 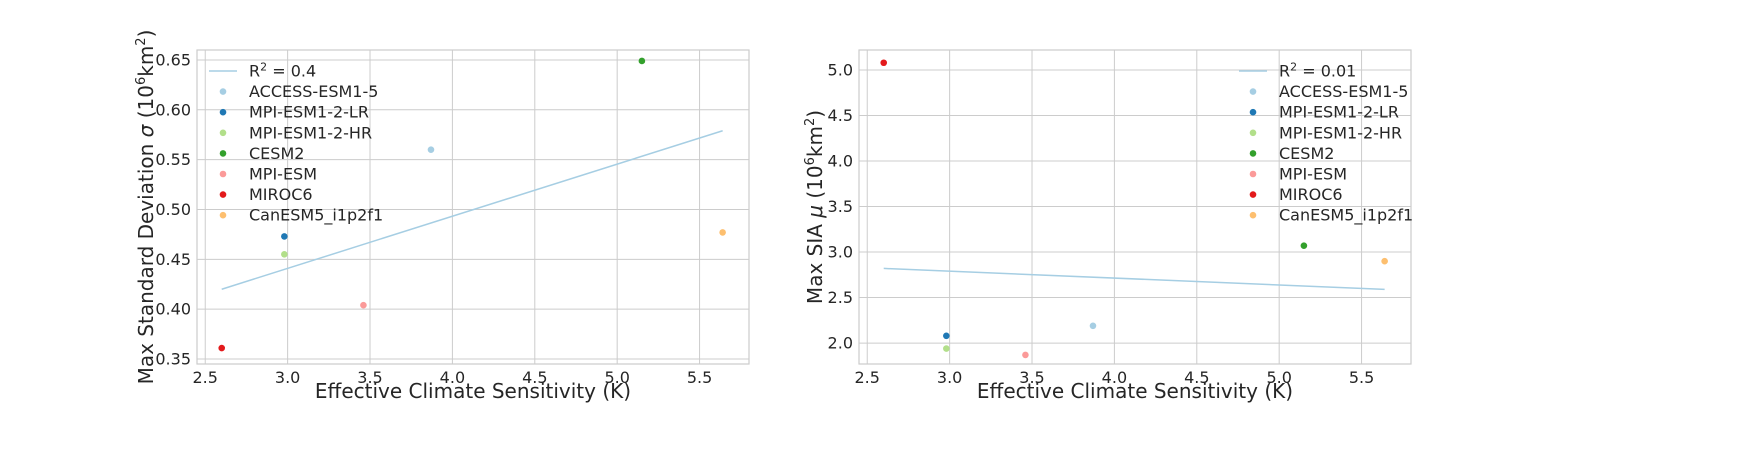 I want to click on y-axis-label-symbol: σ, so click(x=146, y=130).